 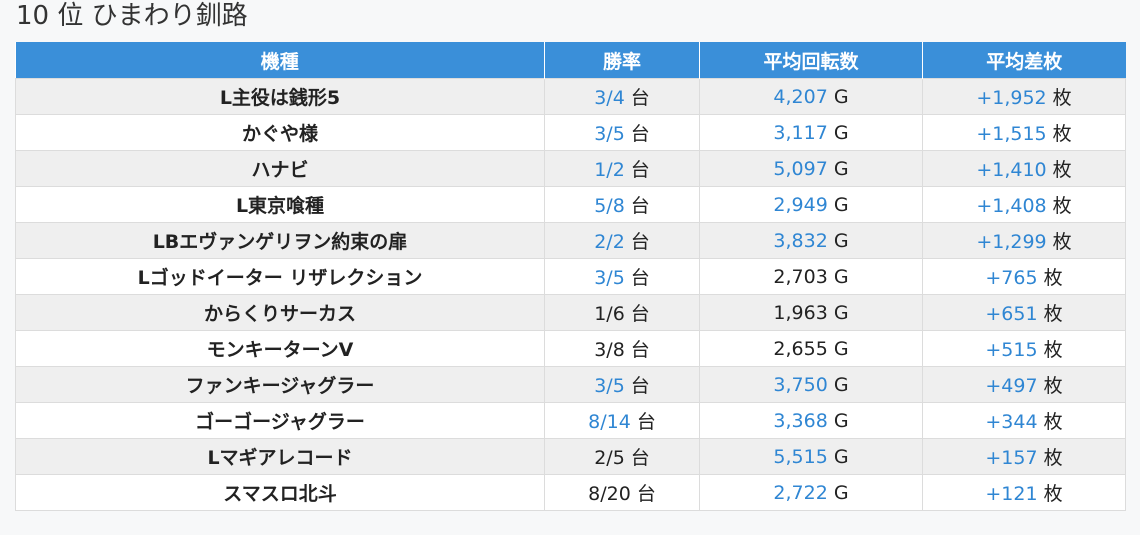 What do you see at coordinates (280, 240) in the screenshot?
I see `machine-name-cell: LBエヴァンゲリヲン約束の扉` at bounding box center [280, 240].